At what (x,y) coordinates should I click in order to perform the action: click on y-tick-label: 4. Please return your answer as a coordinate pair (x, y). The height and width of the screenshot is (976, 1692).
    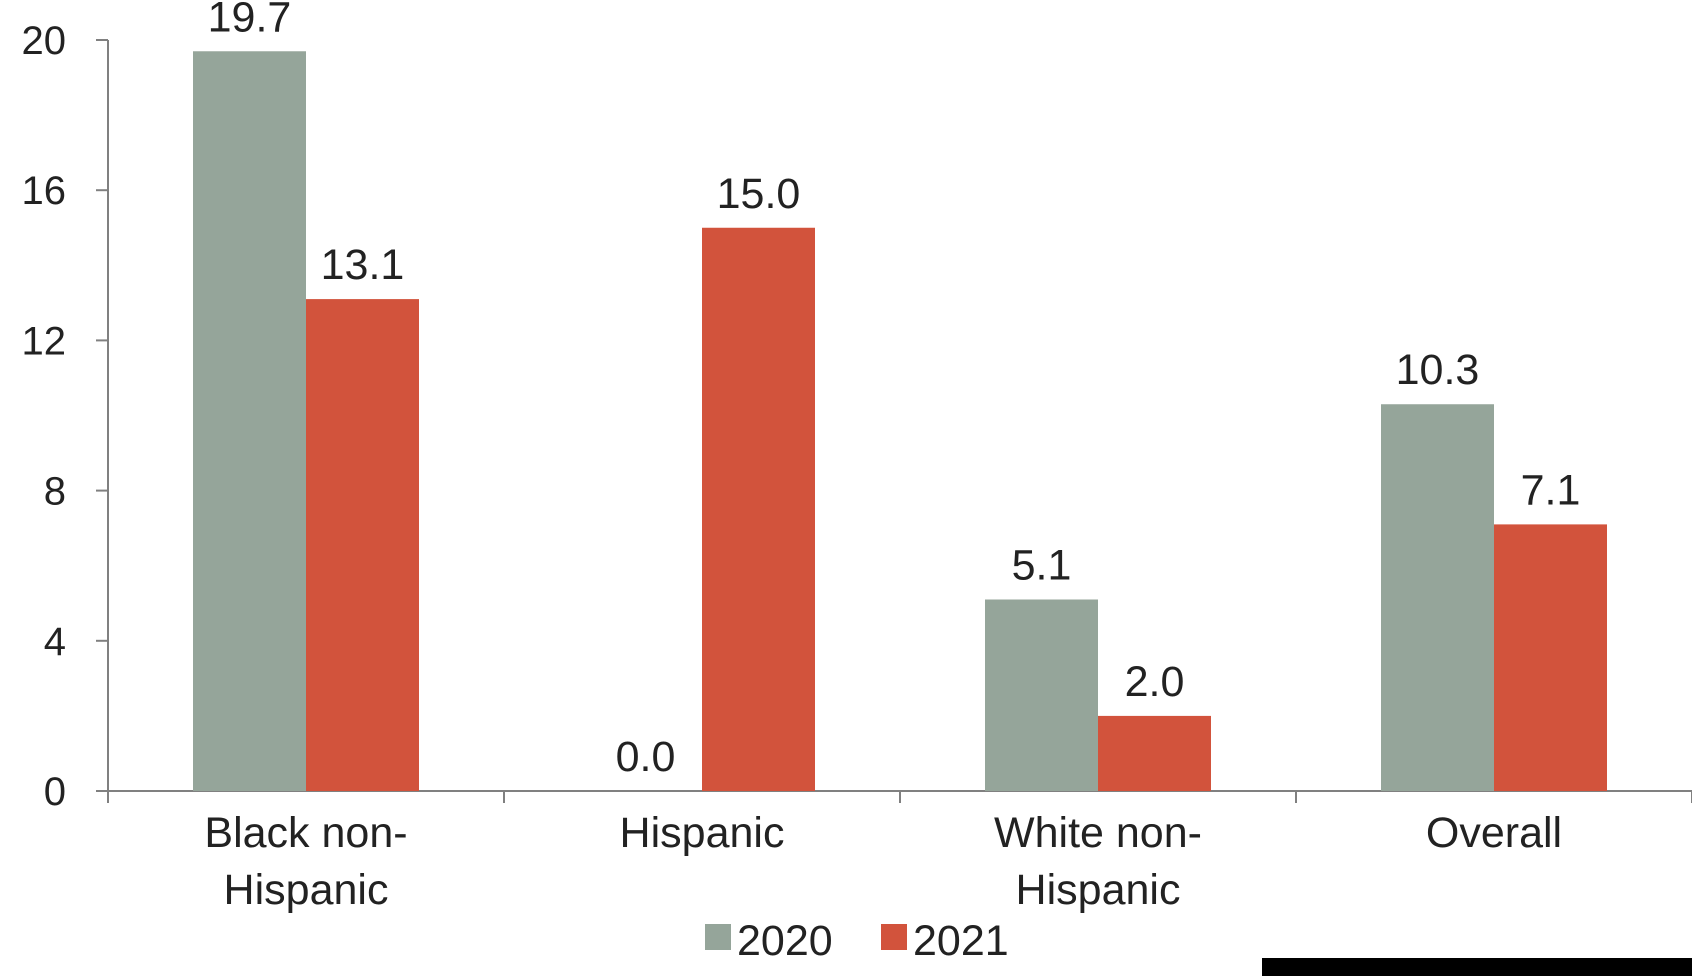
    Looking at the image, I should click on (55, 642).